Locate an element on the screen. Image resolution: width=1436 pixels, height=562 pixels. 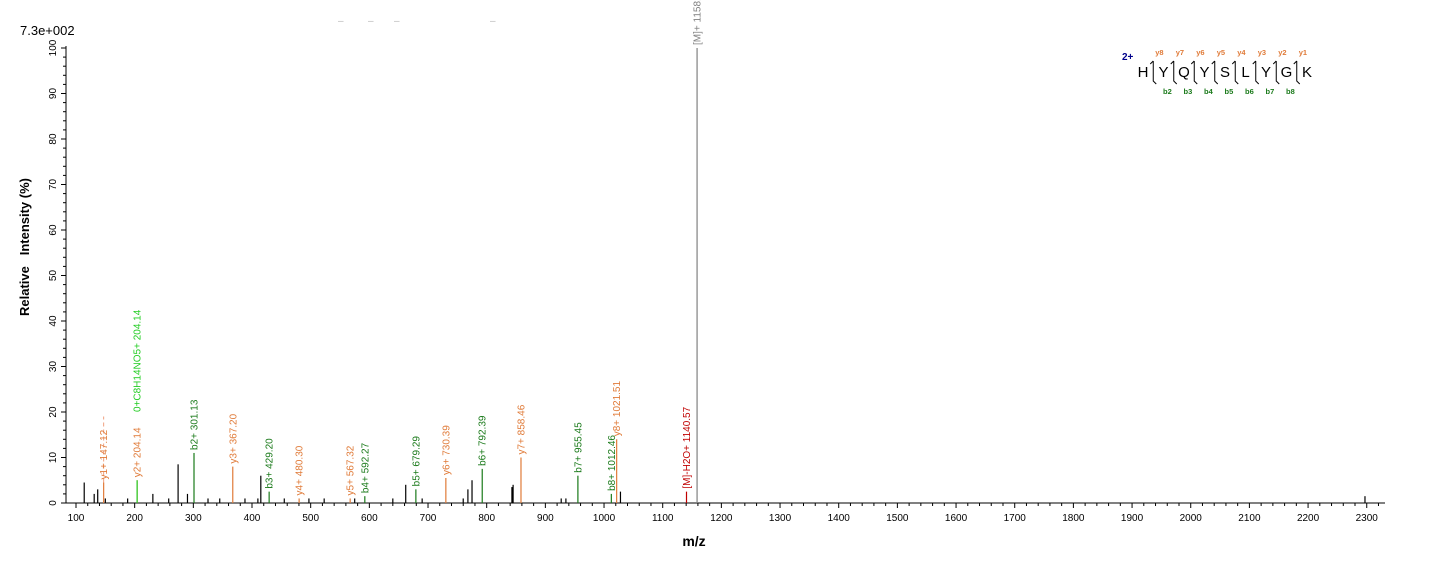
x-tick-label: 400 is located at coordinates (252, 518).